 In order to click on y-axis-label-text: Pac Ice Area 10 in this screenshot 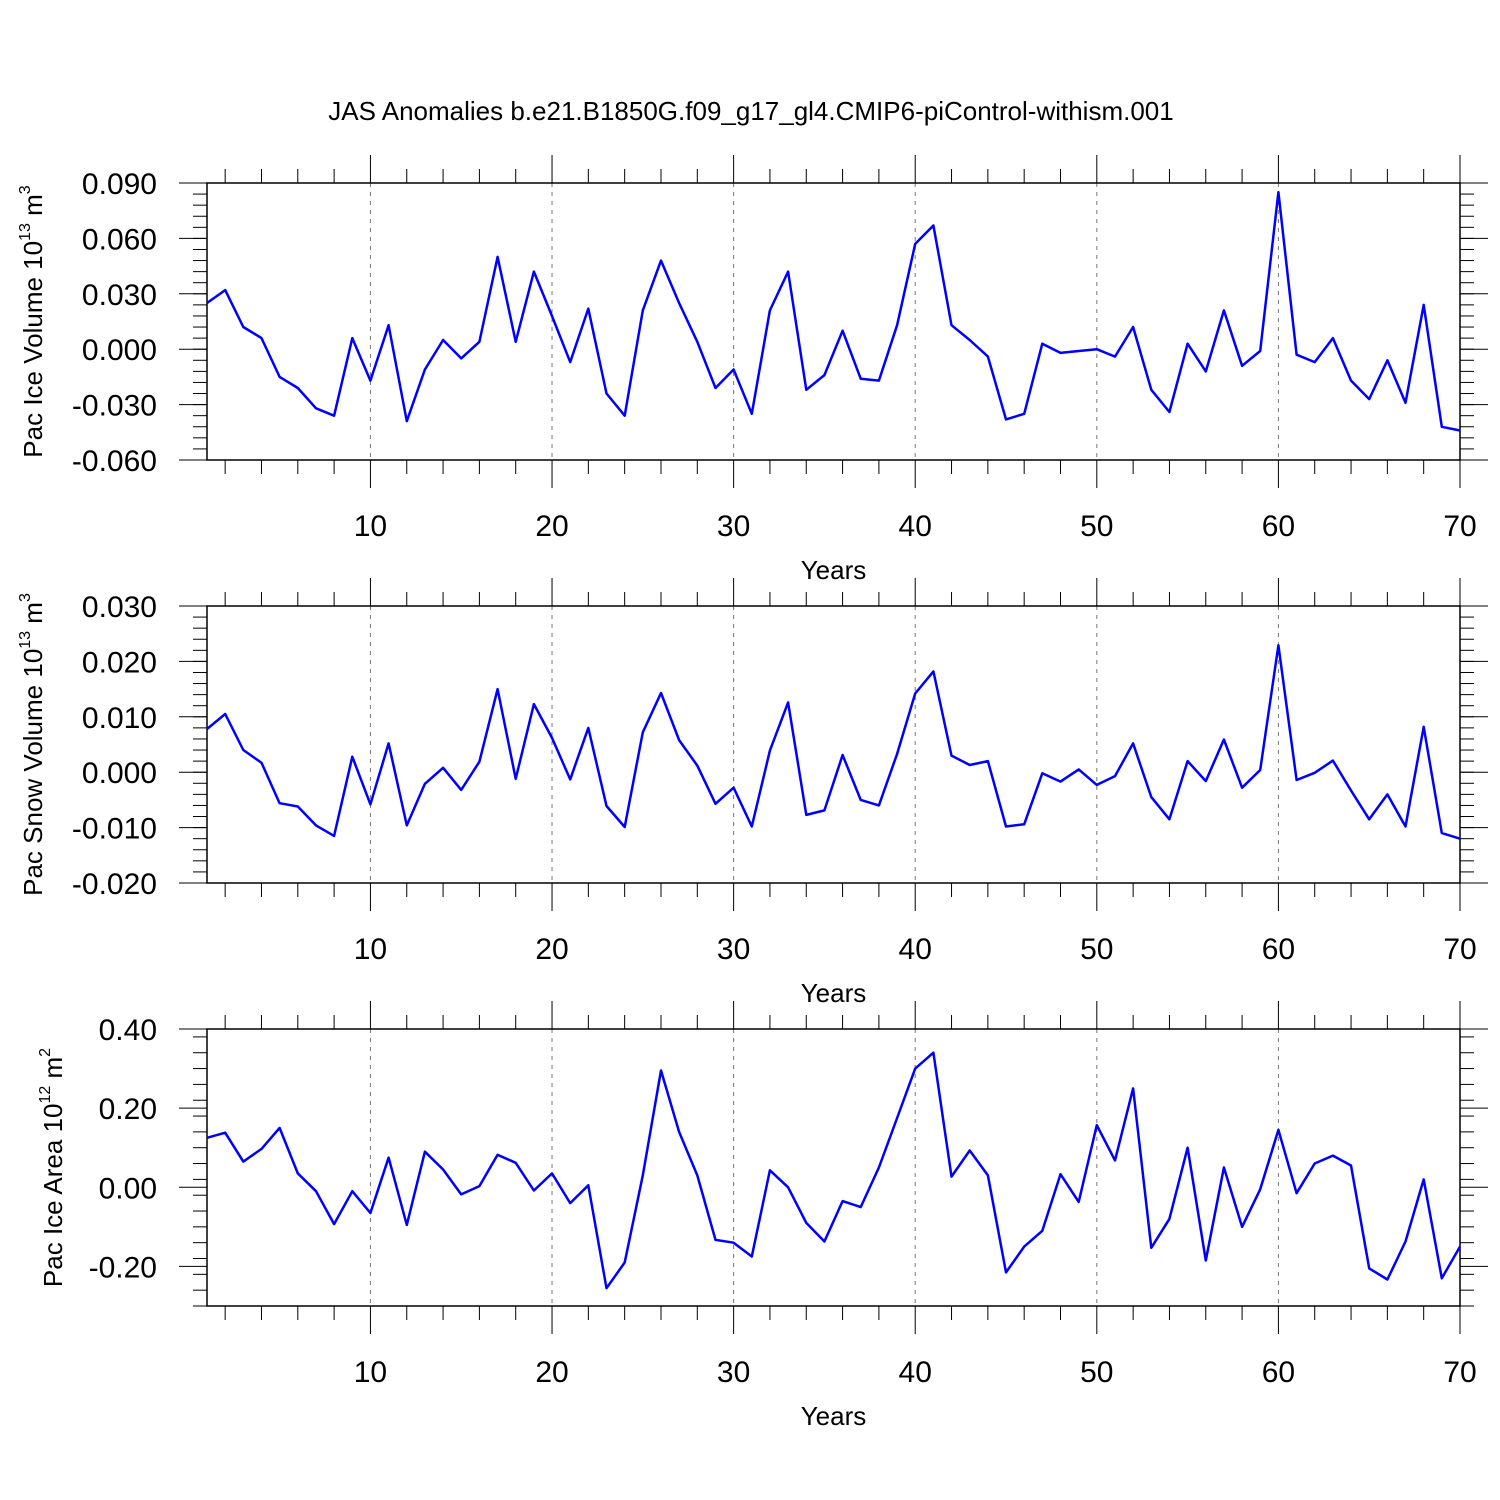, I will do `click(53, 1196)`.